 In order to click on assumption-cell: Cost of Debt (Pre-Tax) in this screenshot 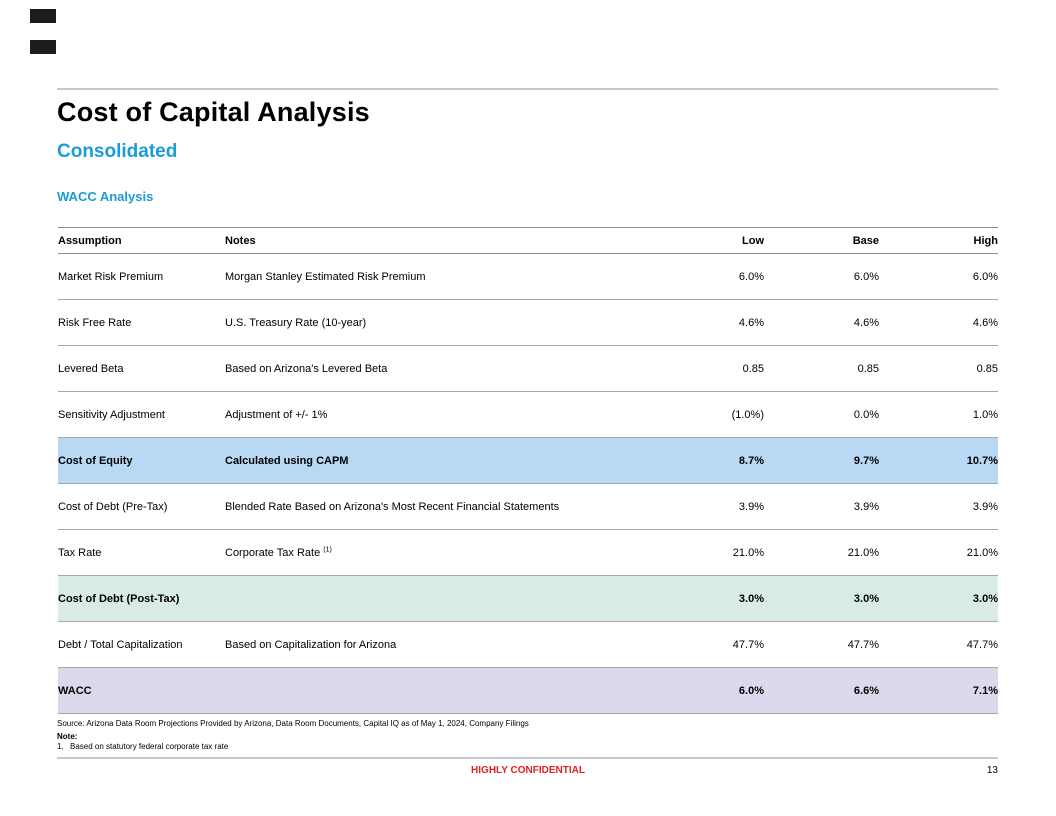, I will do `click(113, 506)`.